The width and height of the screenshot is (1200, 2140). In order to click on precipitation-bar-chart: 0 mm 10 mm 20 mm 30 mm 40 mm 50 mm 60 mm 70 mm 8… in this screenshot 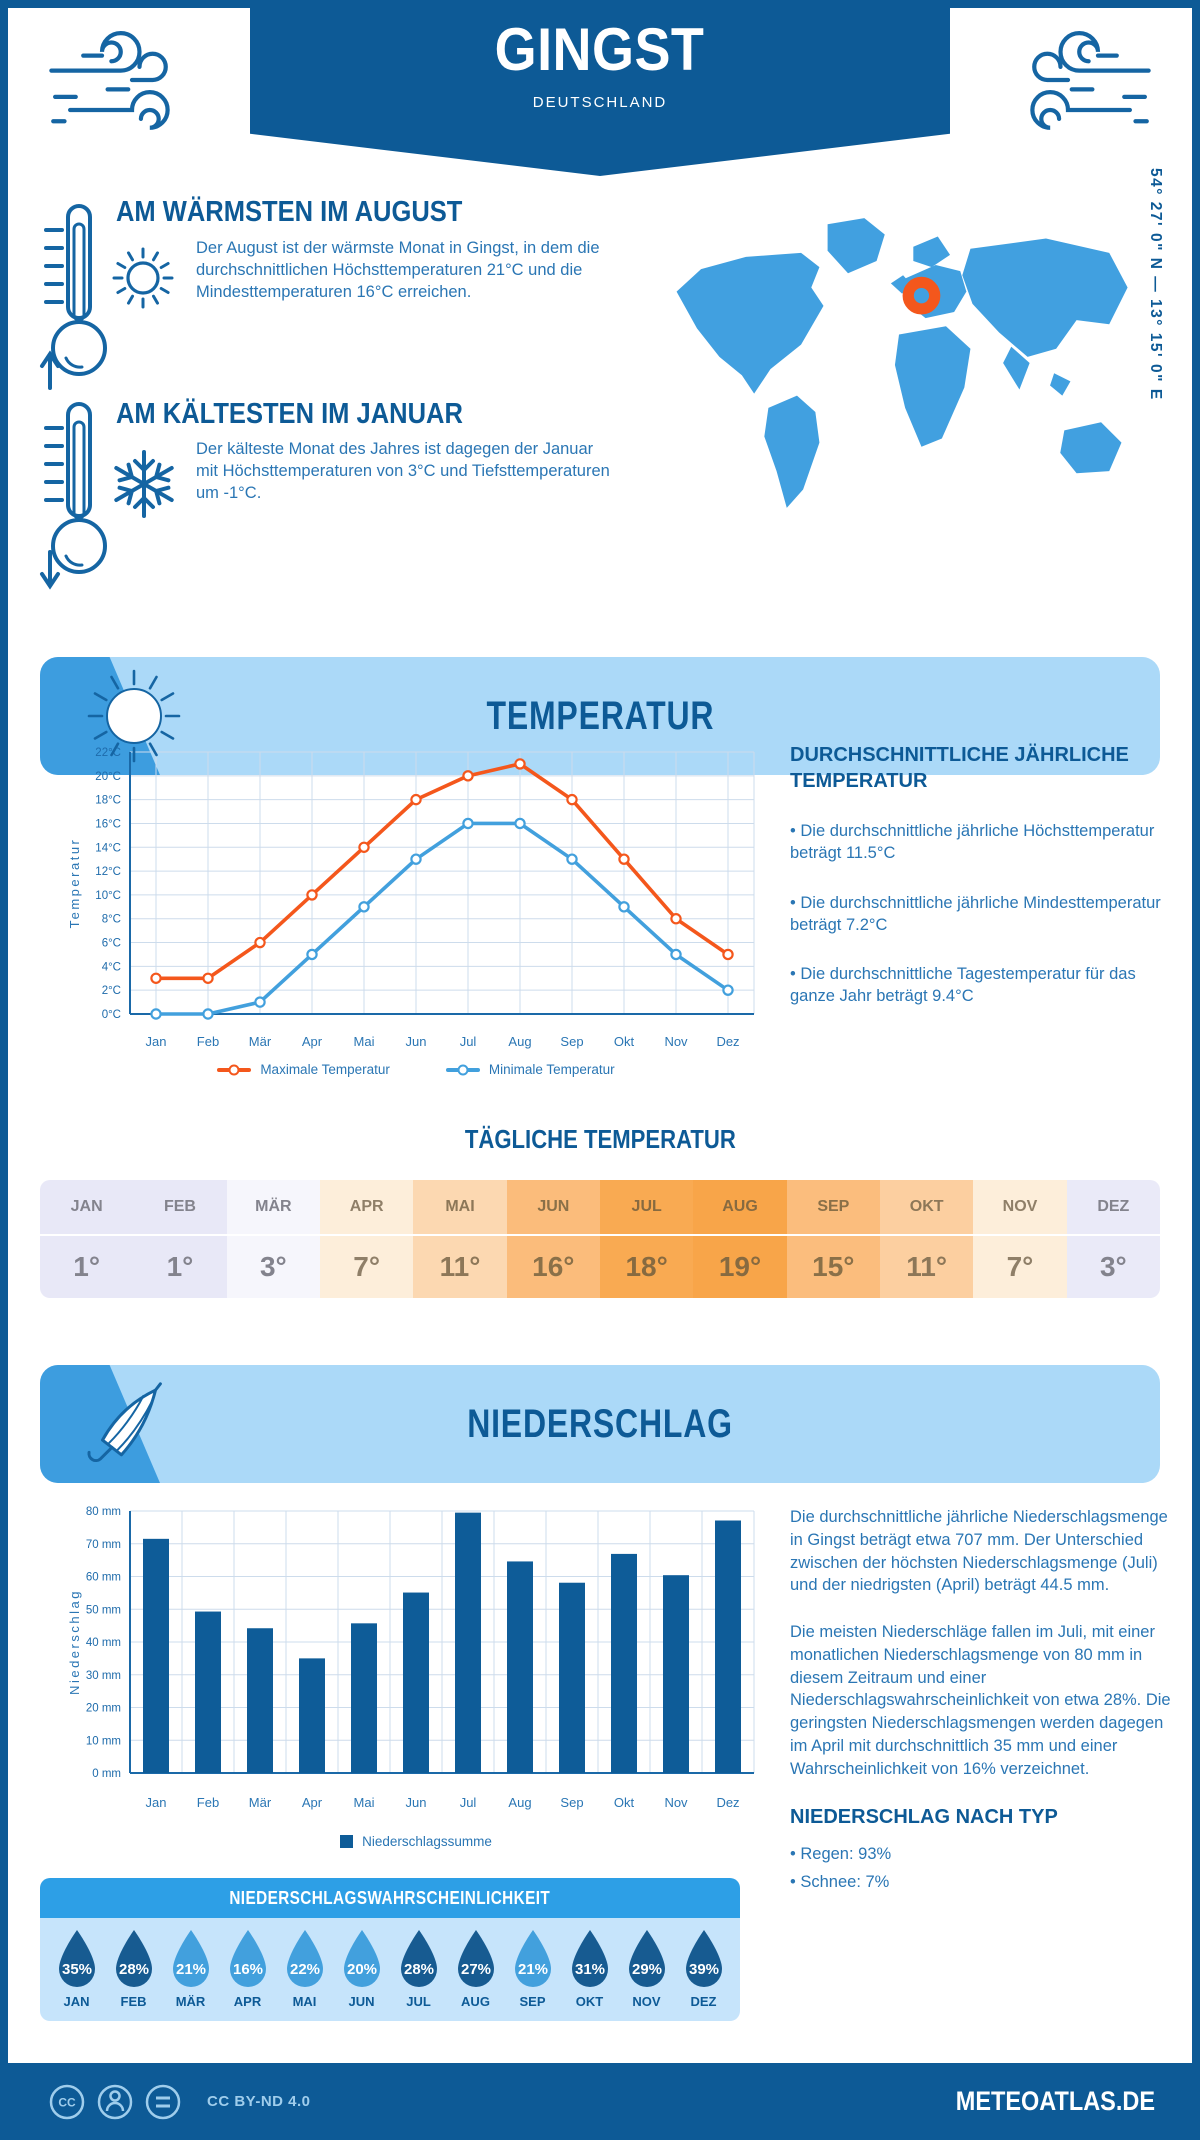, I will do `click(411, 1658)`.